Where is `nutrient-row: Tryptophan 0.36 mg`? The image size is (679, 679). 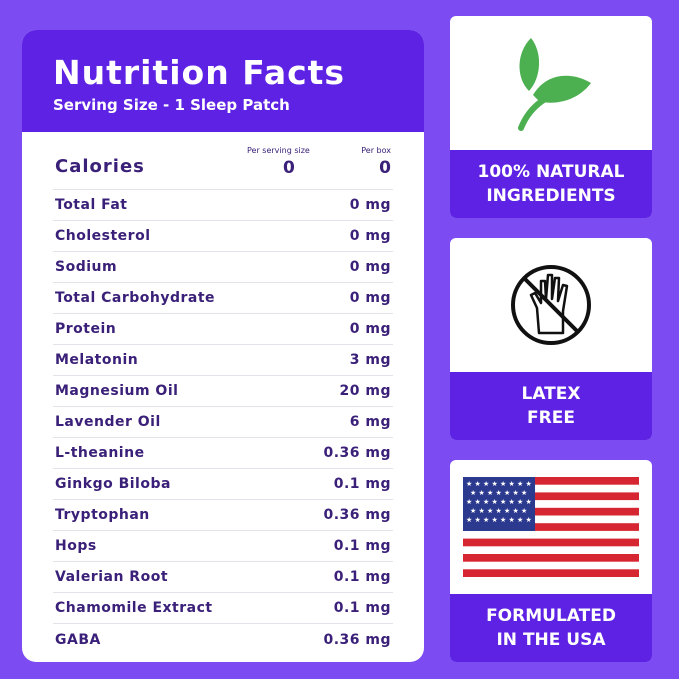
nutrient-row: Tryptophan 0.36 mg is located at coordinates (223, 515).